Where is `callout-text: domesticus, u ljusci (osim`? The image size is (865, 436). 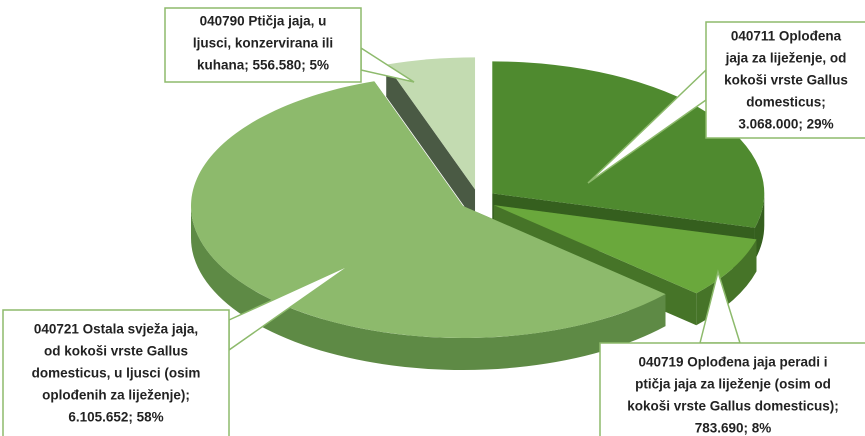 callout-text: domesticus, u ljusci (osim is located at coordinates (116, 373).